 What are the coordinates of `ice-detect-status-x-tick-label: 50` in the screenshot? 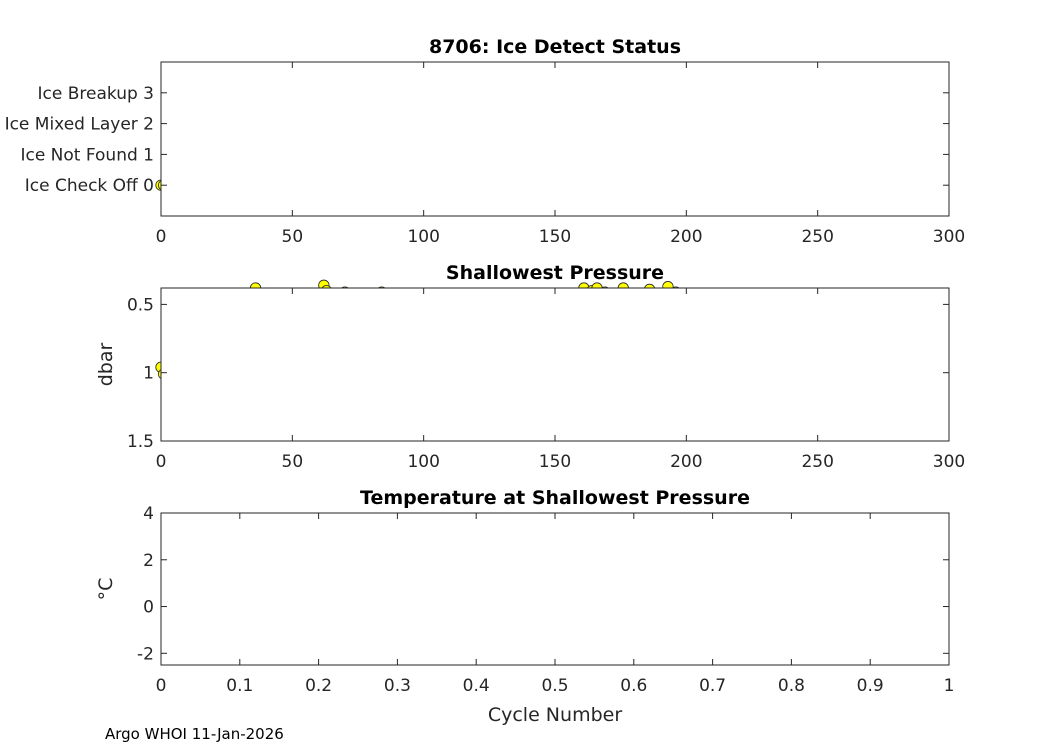 It's located at (293, 237).